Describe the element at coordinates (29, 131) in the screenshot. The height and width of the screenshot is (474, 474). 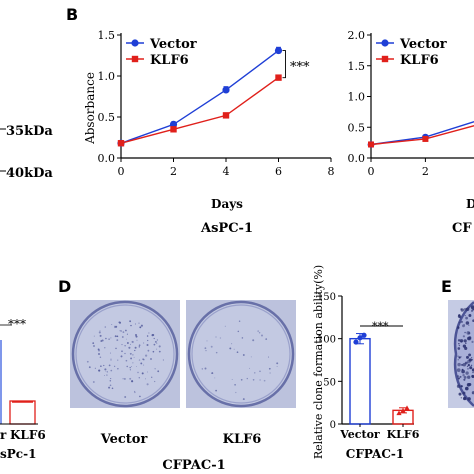
I see `kda-35-label: 35kDa` at that location.